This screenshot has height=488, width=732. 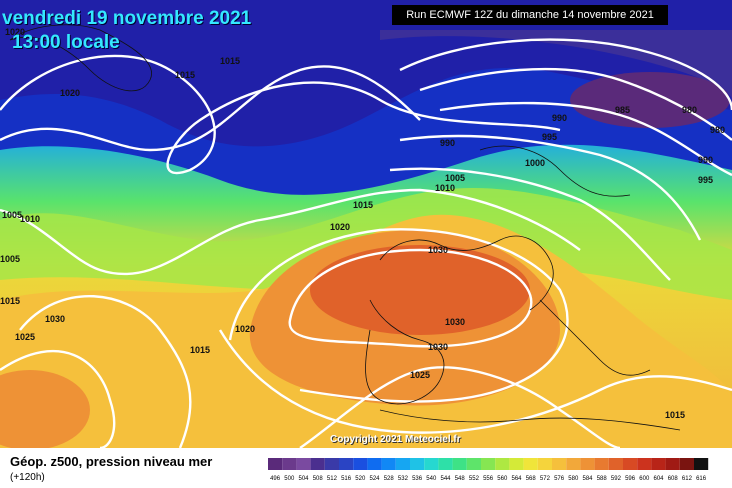 I want to click on legend-label: 576, so click(x=559, y=479).